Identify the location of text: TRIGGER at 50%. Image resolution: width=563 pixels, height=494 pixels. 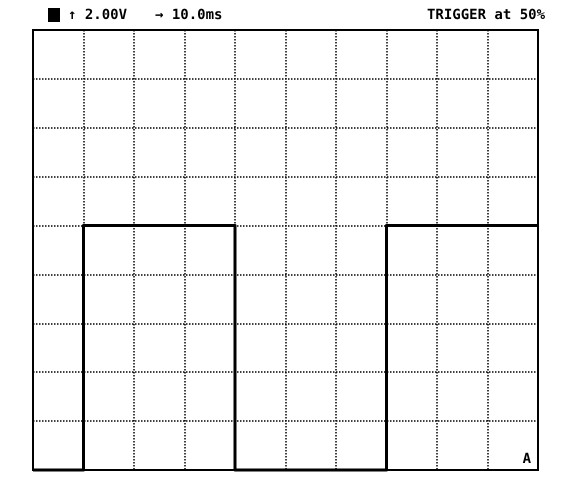
(486, 15).